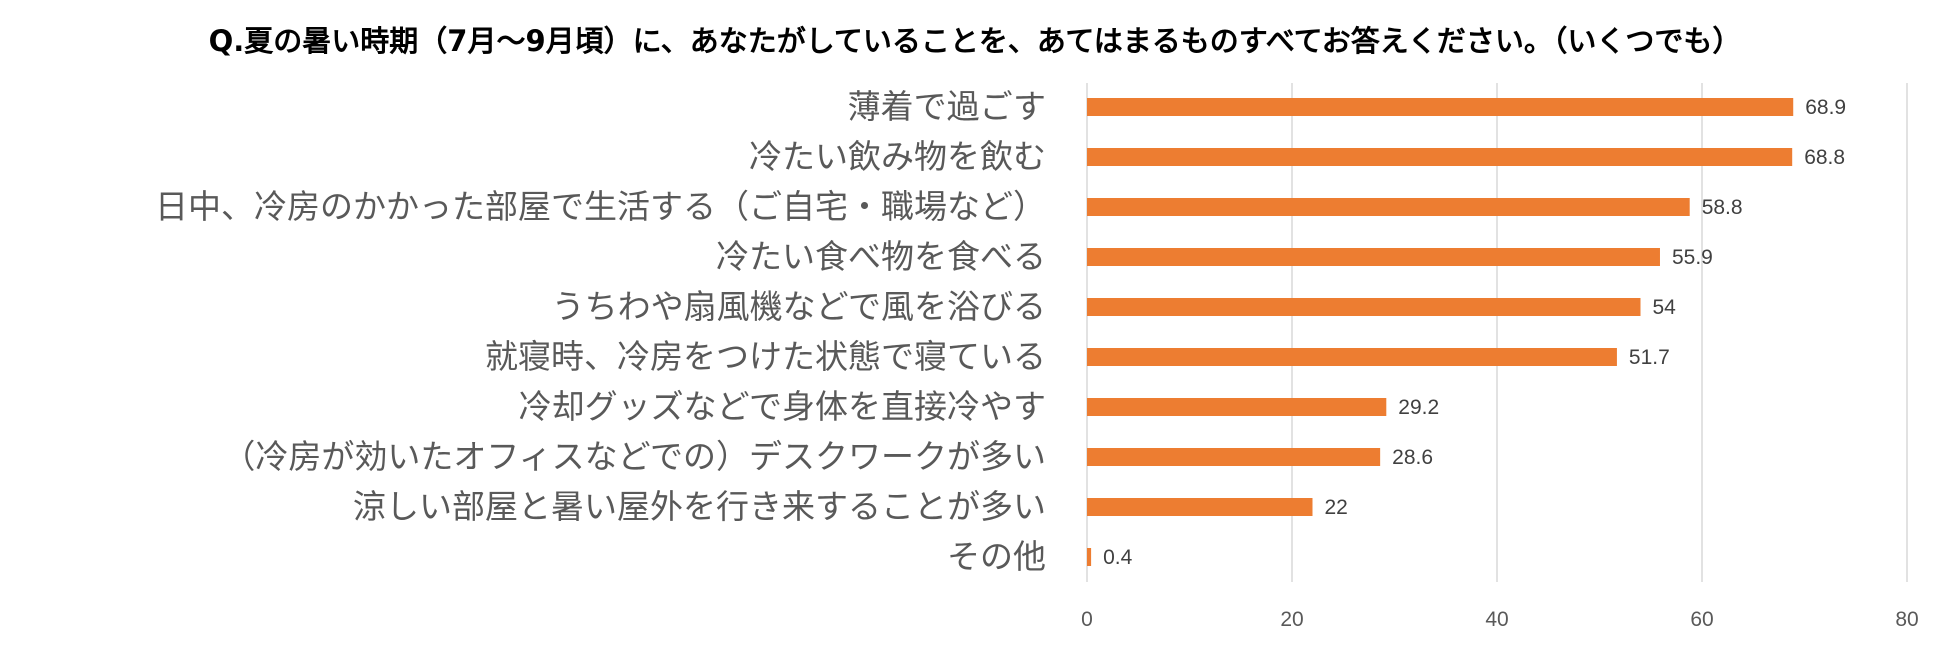 The image size is (1950, 672). Describe the element at coordinates (1291, 619) in the screenshot. I see `x-tick-label: 20` at that location.